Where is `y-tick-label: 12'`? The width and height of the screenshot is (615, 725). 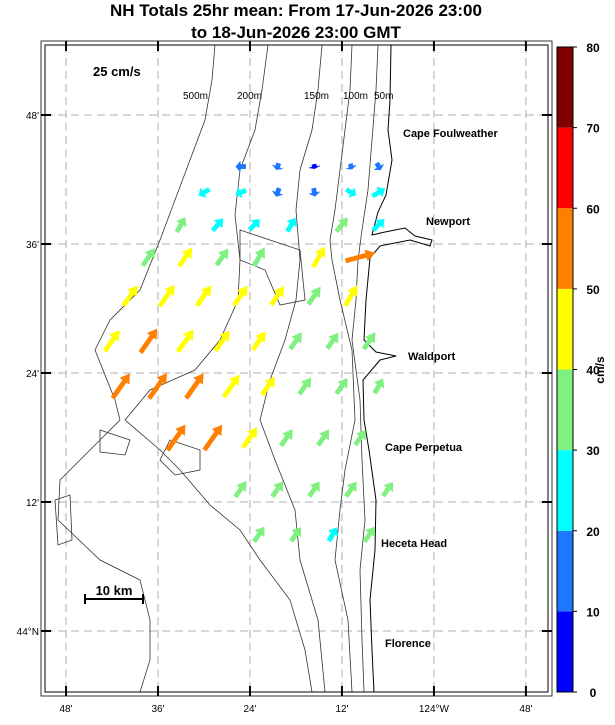
y-tick-label: 12' is located at coordinates (32, 503).